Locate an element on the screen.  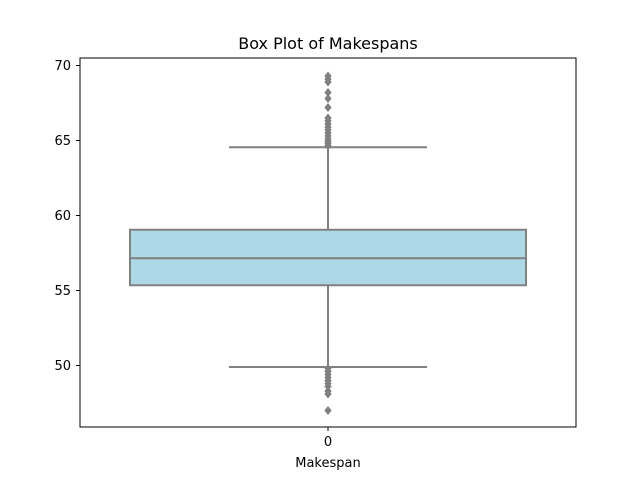
x-tick-label: 0 is located at coordinates (328, 442).